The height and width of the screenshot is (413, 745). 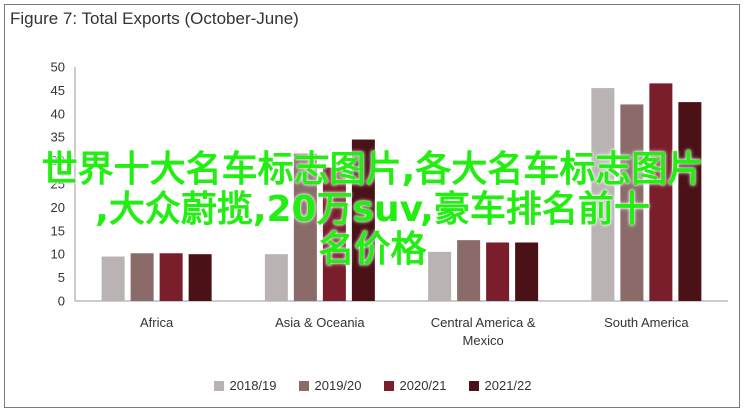 What do you see at coordinates (508, 385) in the screenshot?
I see `legend-label: 2021/22` at bounding box center [508, 385].